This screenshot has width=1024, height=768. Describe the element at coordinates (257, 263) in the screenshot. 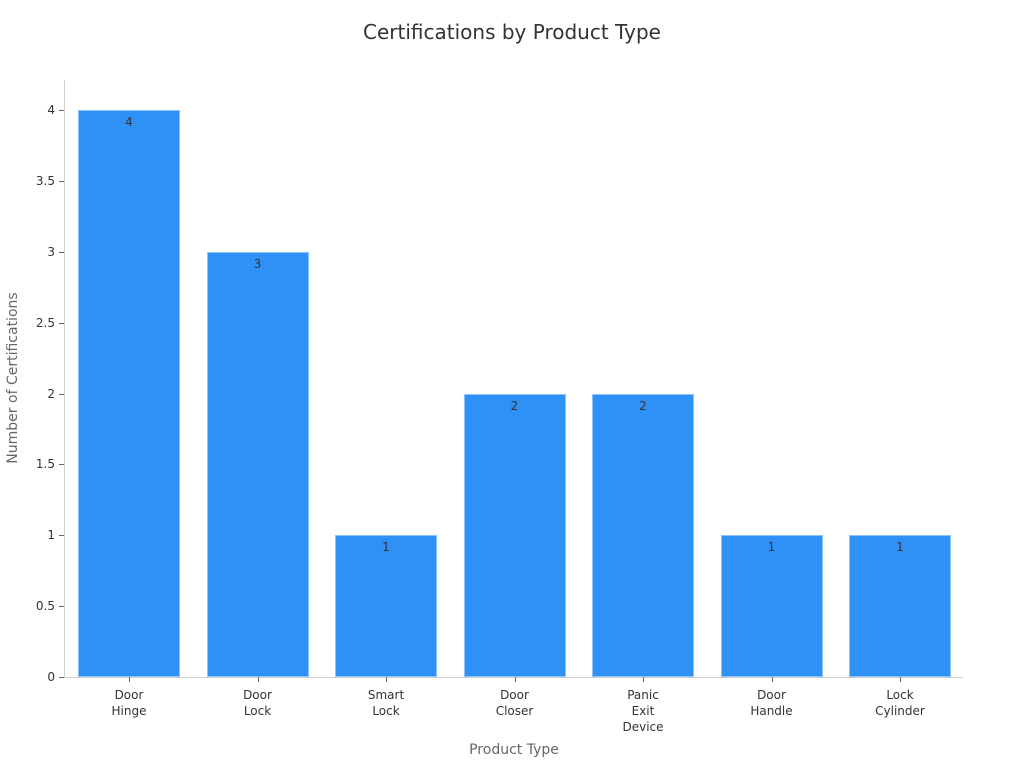

I see `bar-value-label: 3` at that location.